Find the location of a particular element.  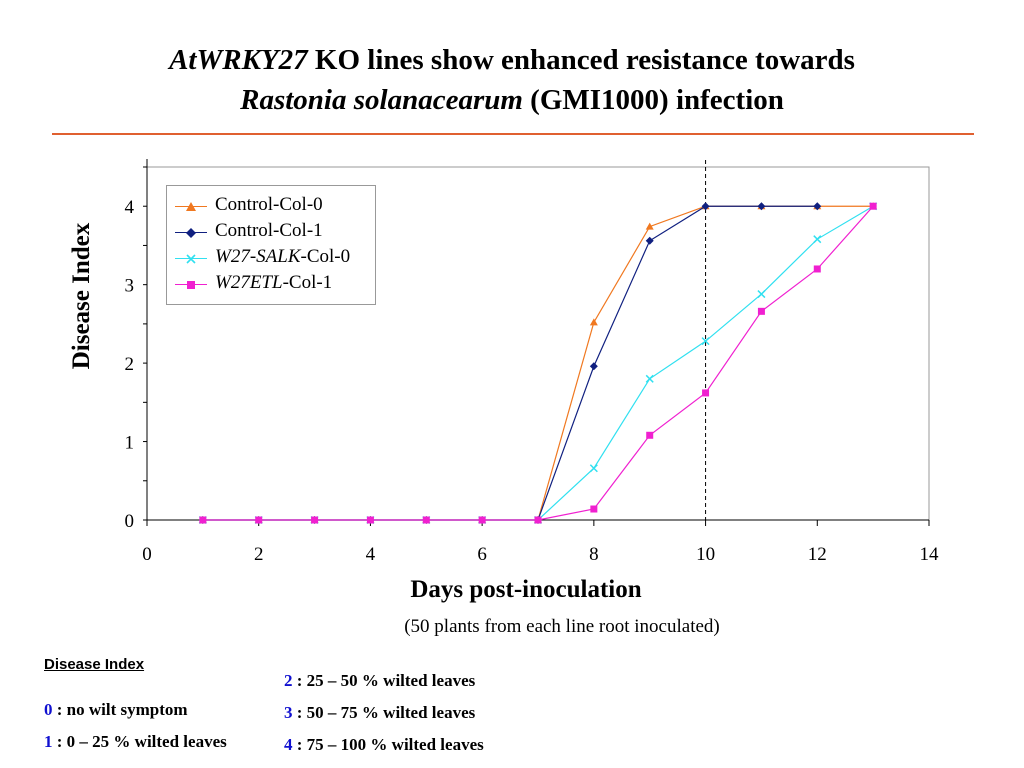

legend-label-italic: W27-SALK is located at coordinates (258, 256).